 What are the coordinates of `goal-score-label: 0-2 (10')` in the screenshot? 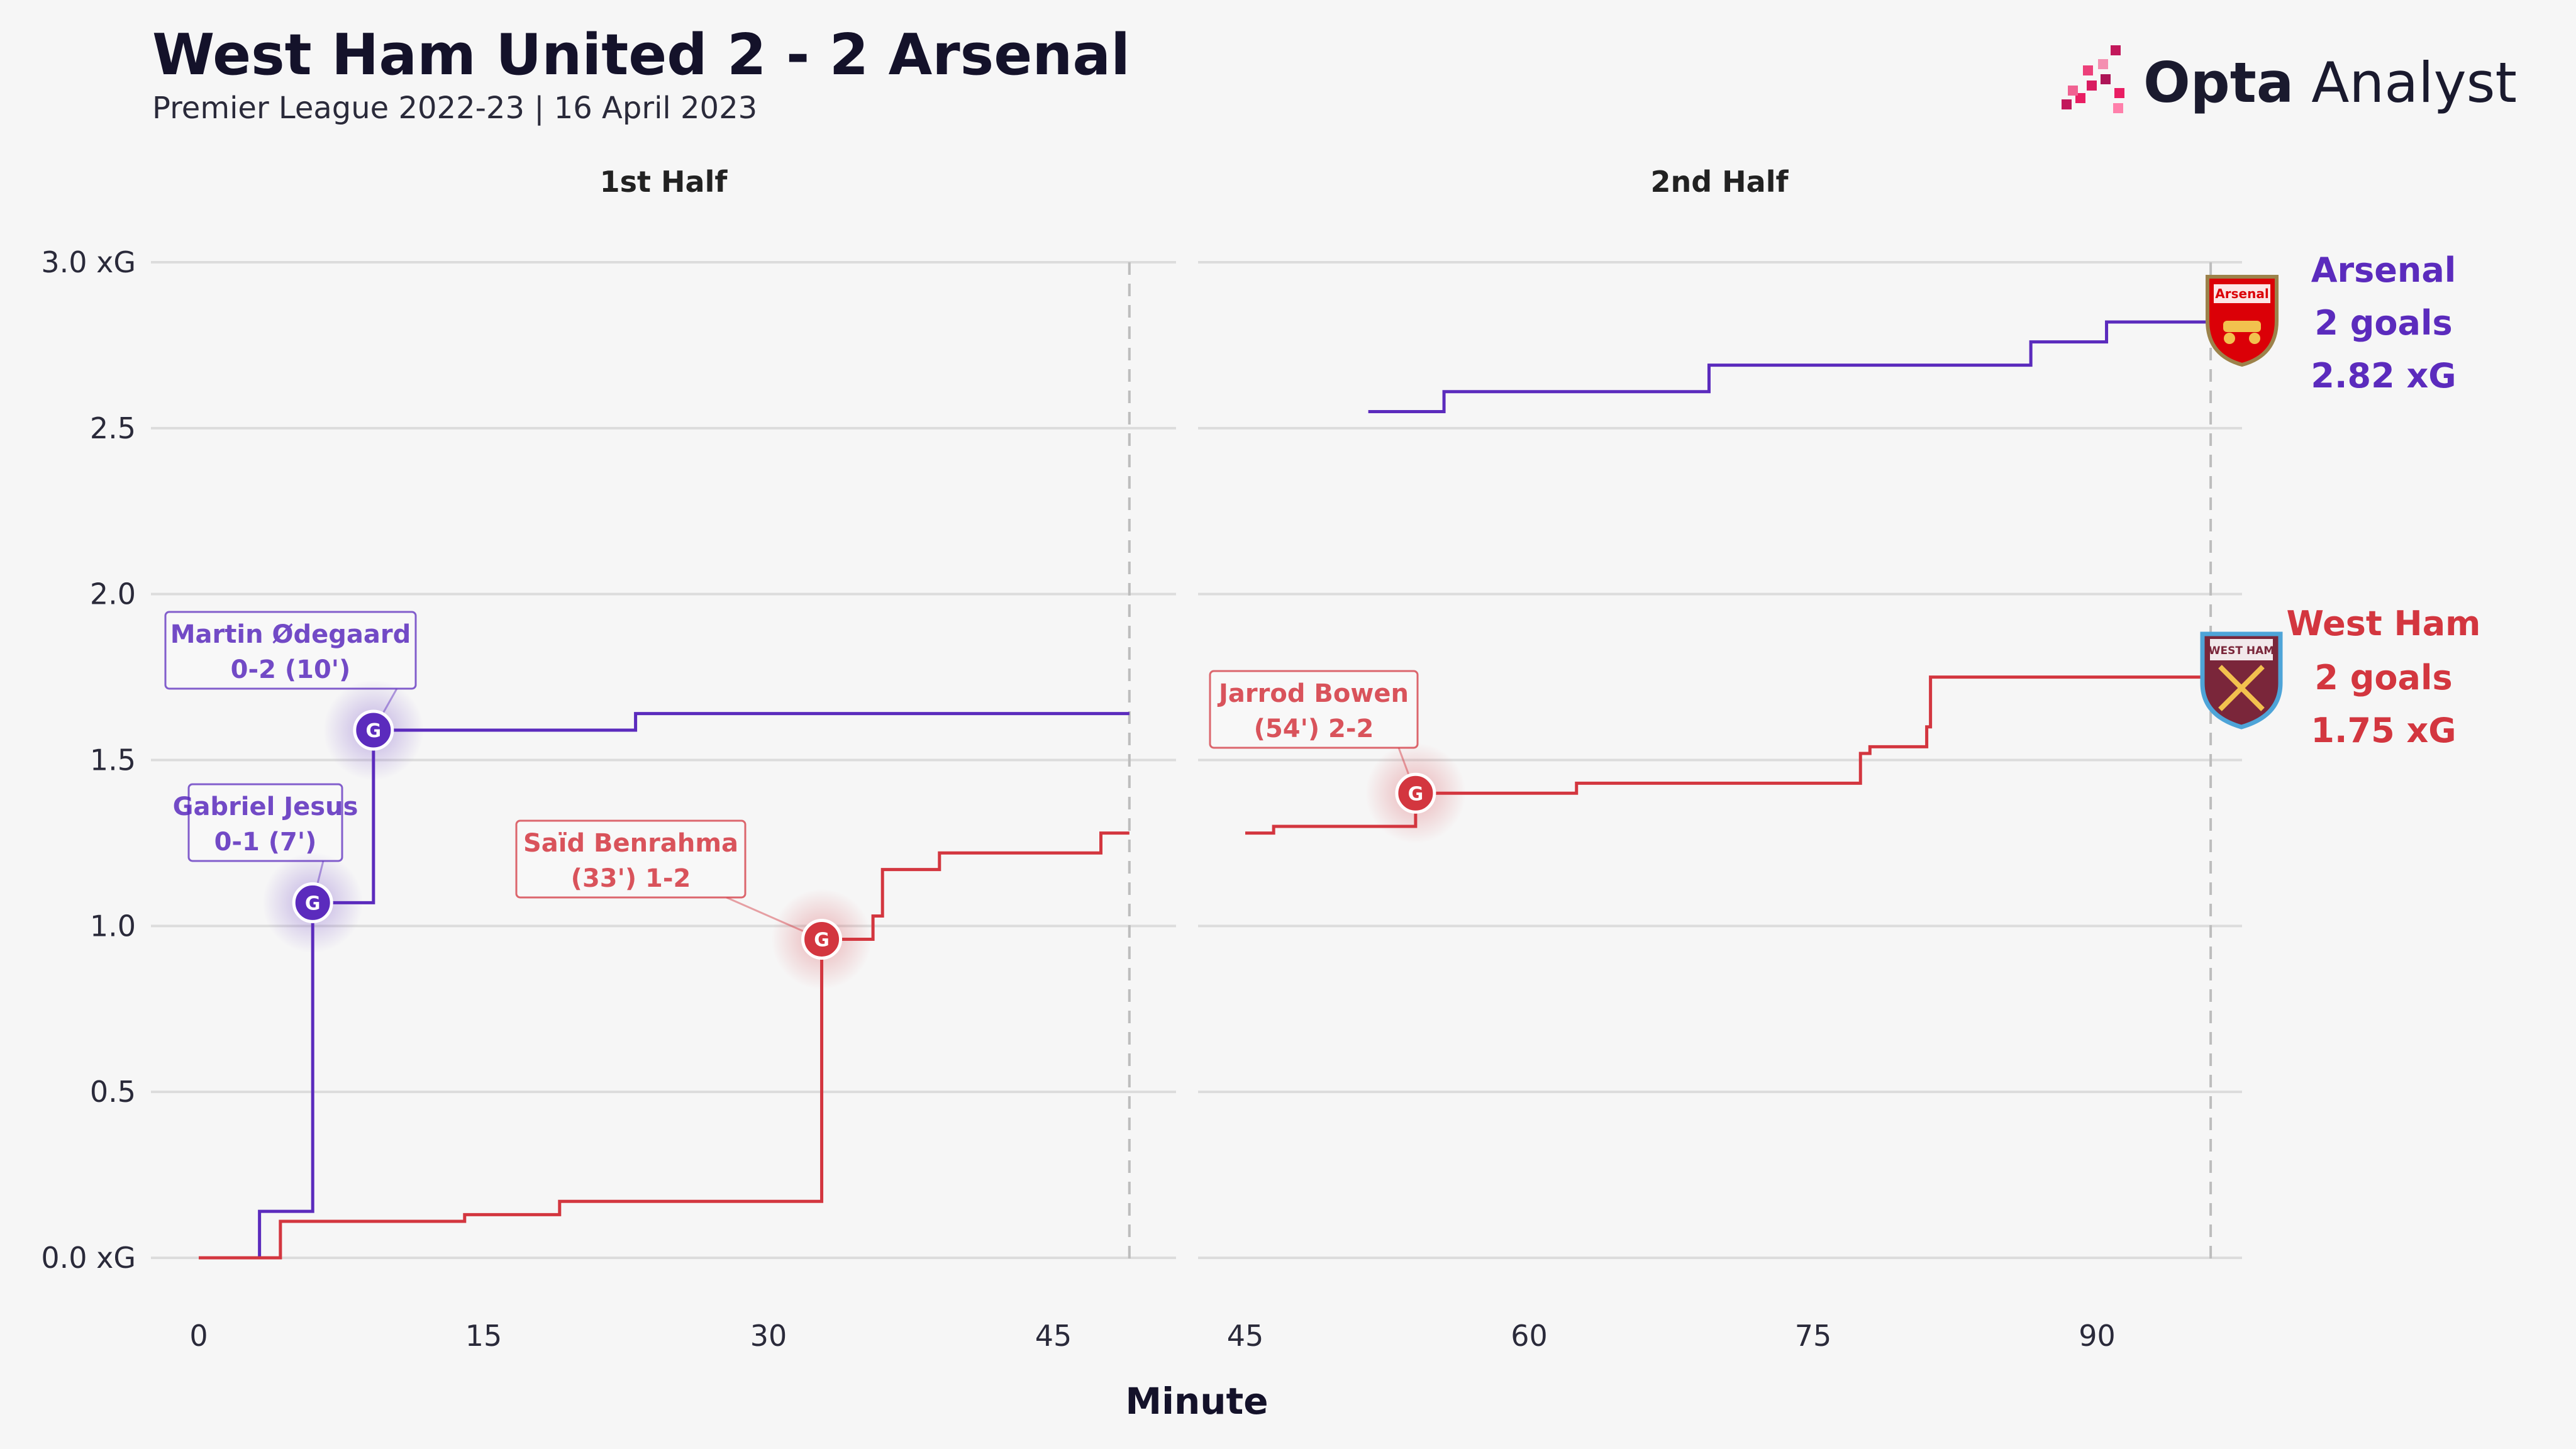 It's located at (291, 669).